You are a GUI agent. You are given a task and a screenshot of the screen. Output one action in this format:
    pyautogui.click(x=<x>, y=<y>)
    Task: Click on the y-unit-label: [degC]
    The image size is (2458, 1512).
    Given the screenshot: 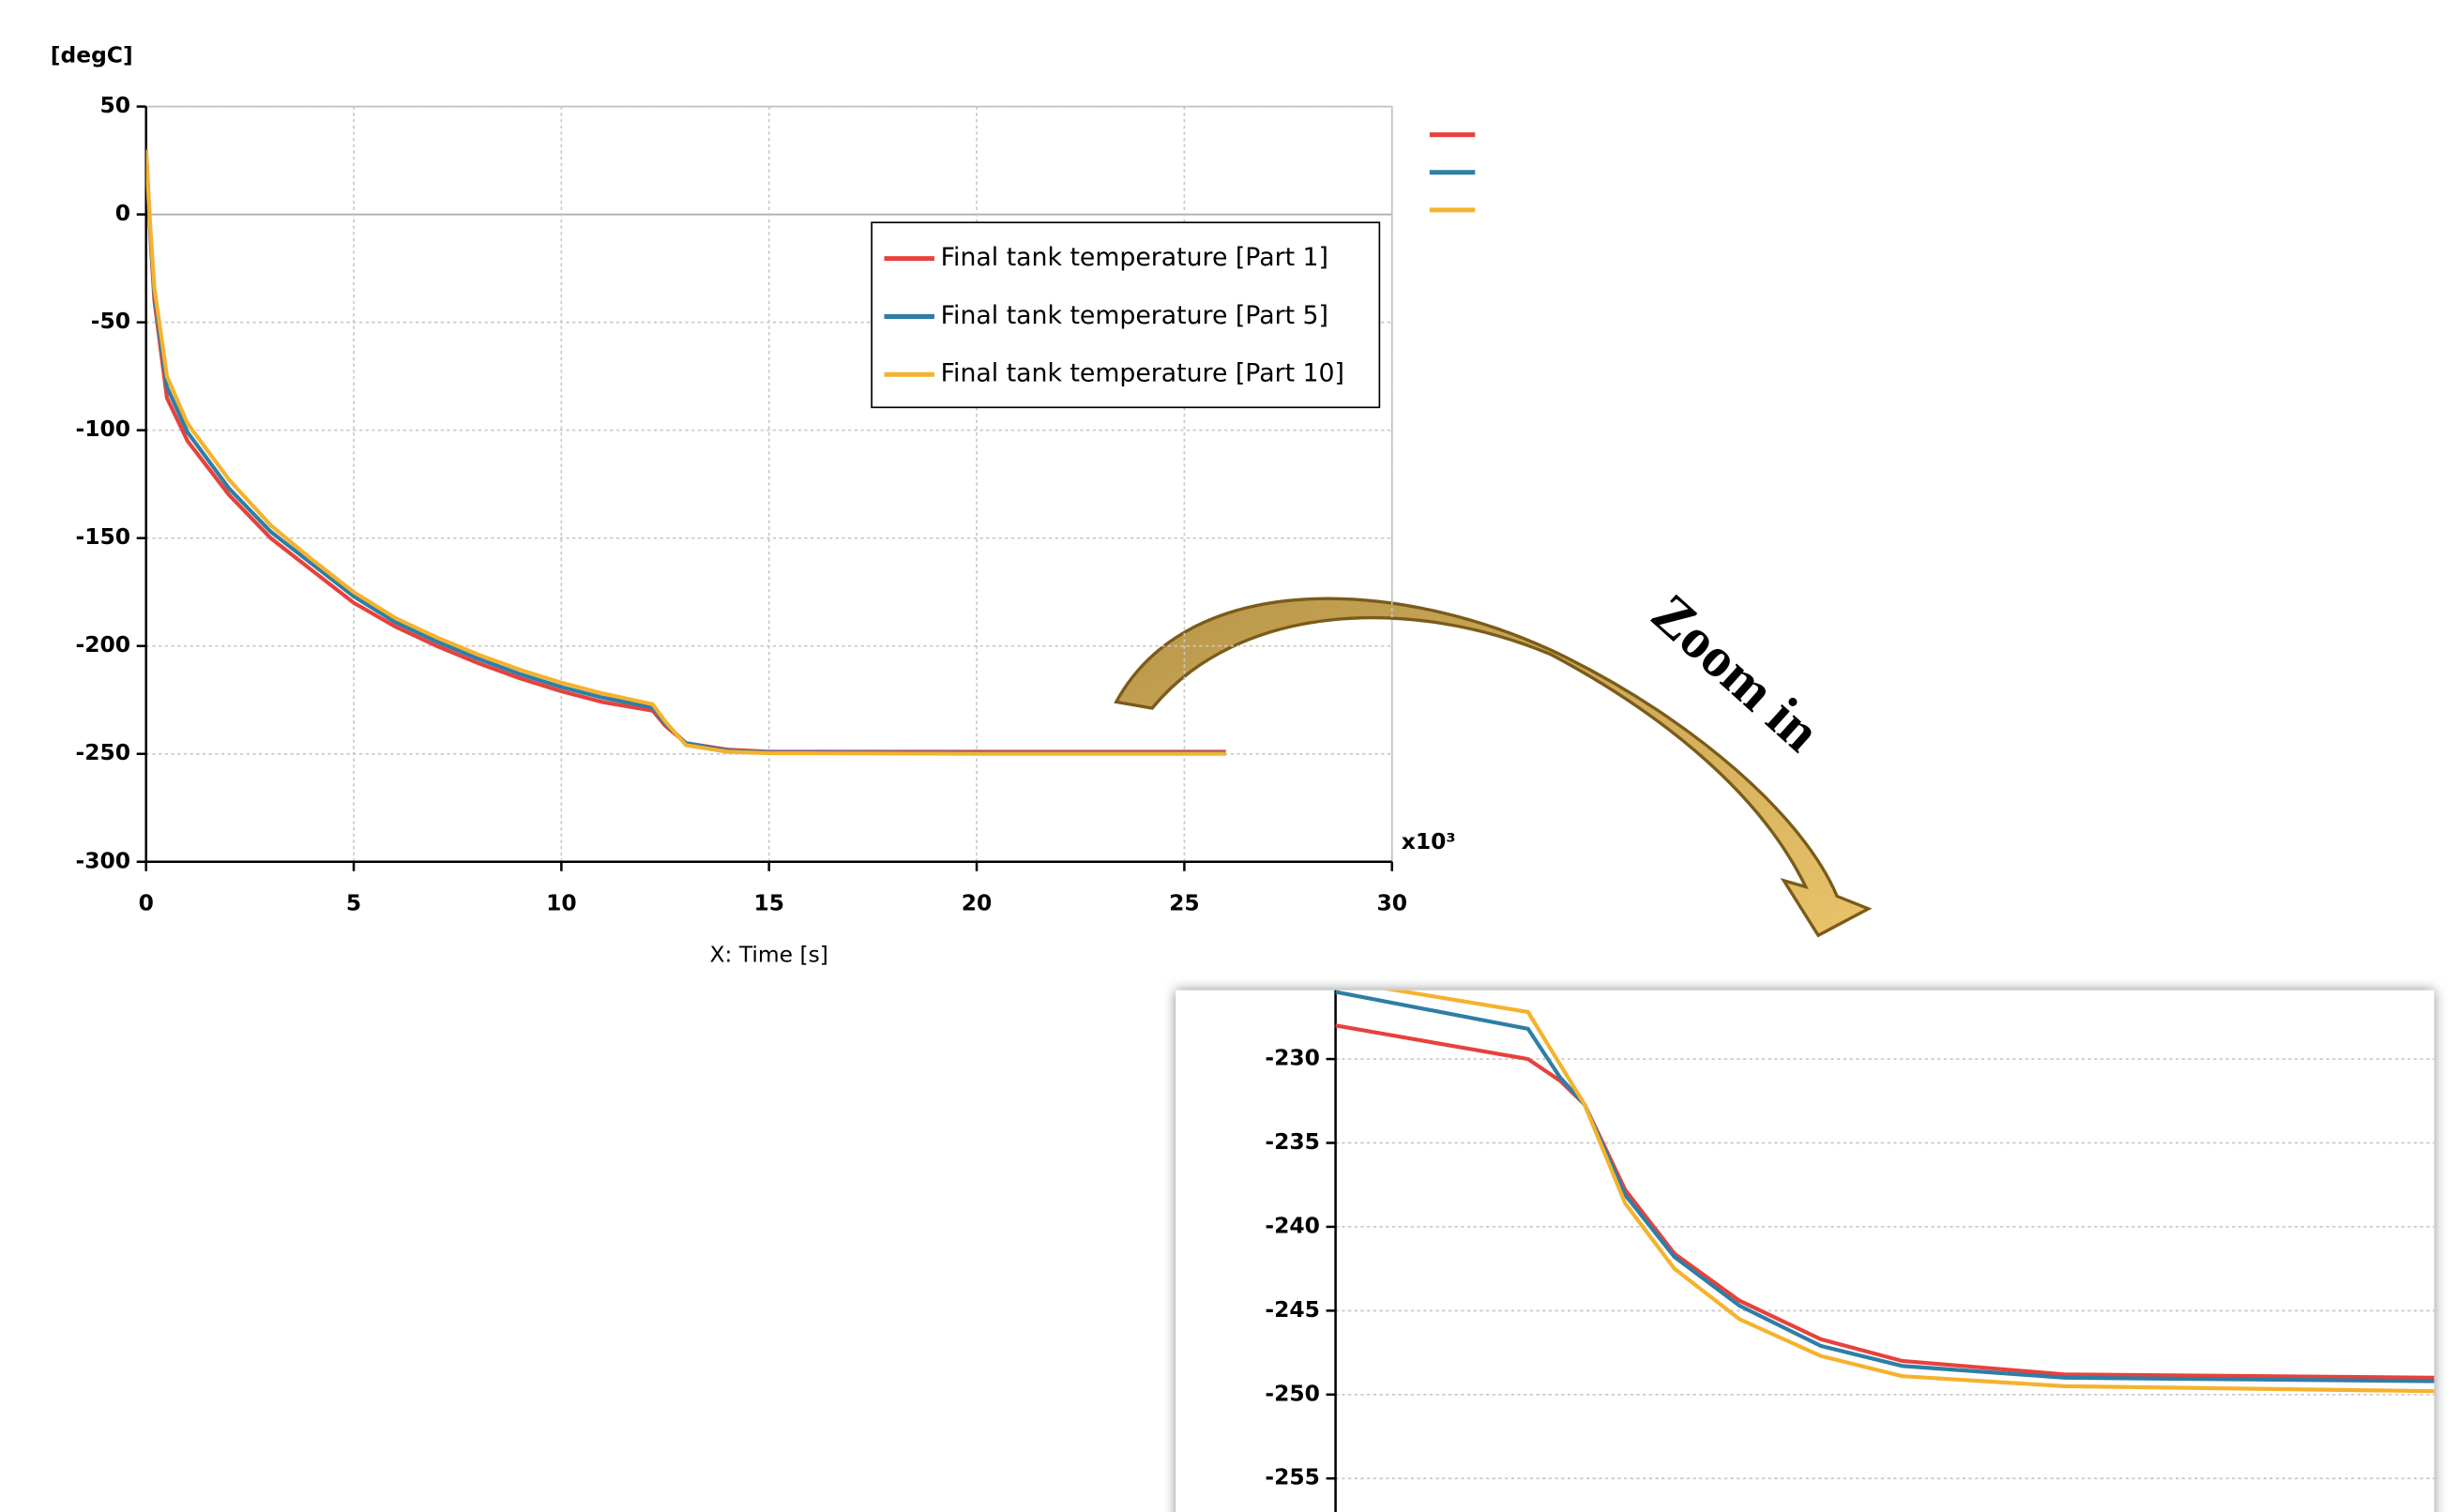 What is the action you would take?
    pyautogui.click(x=92, y=55)
    